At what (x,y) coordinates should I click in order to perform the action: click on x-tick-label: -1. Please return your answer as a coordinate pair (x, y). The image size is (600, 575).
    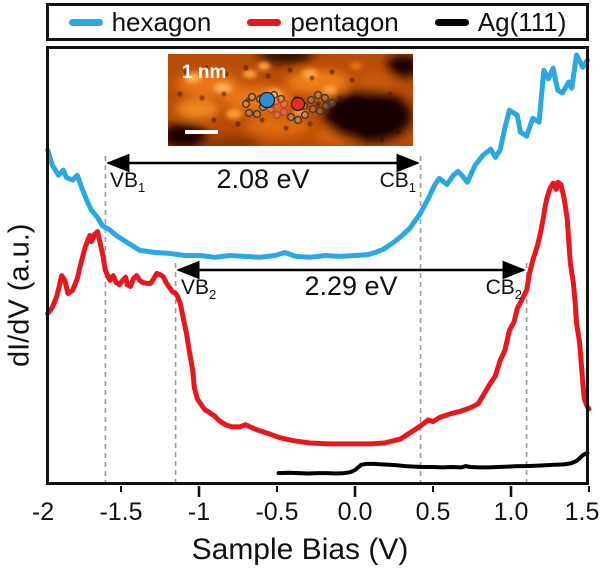
    Looking at the image, I should click on (199, 512).